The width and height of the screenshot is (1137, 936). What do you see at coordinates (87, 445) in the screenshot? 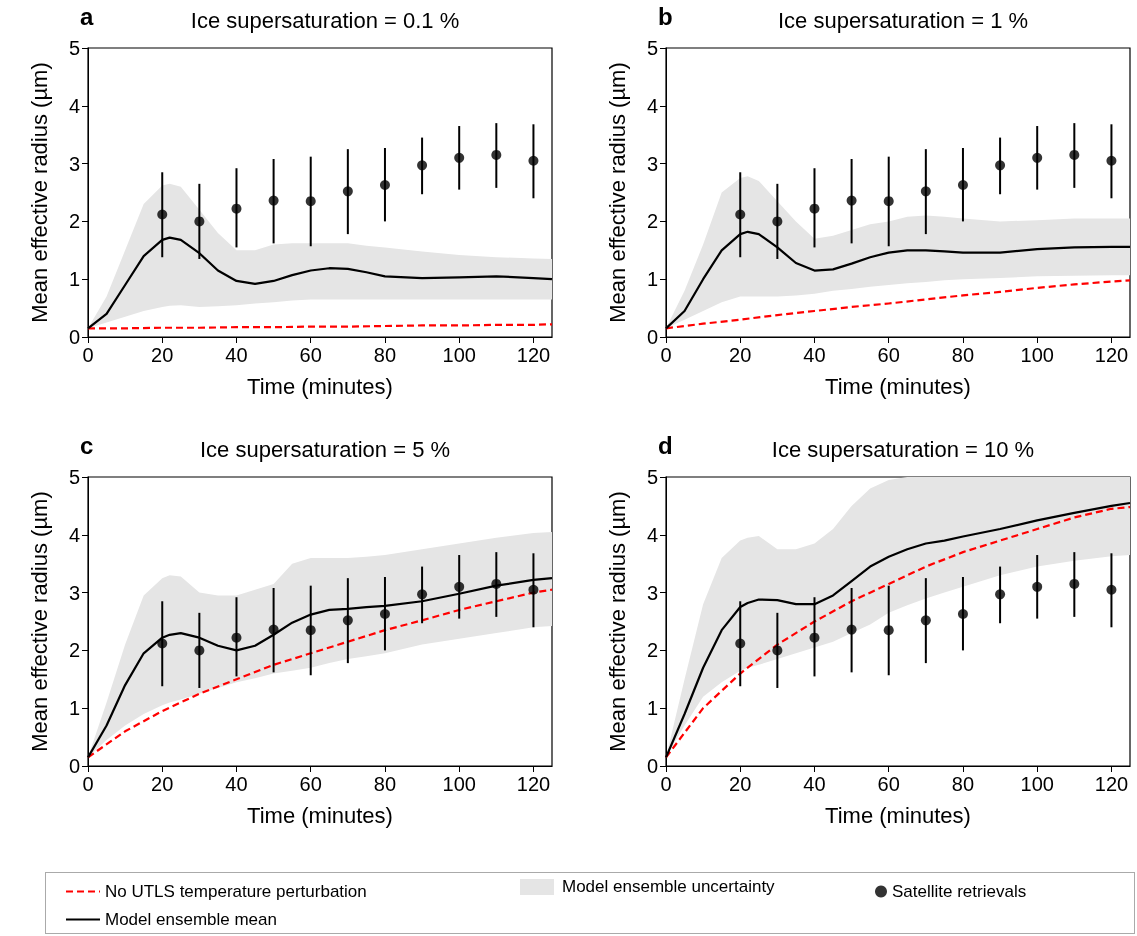
I see `text: c` at bounding box center [87, 445].